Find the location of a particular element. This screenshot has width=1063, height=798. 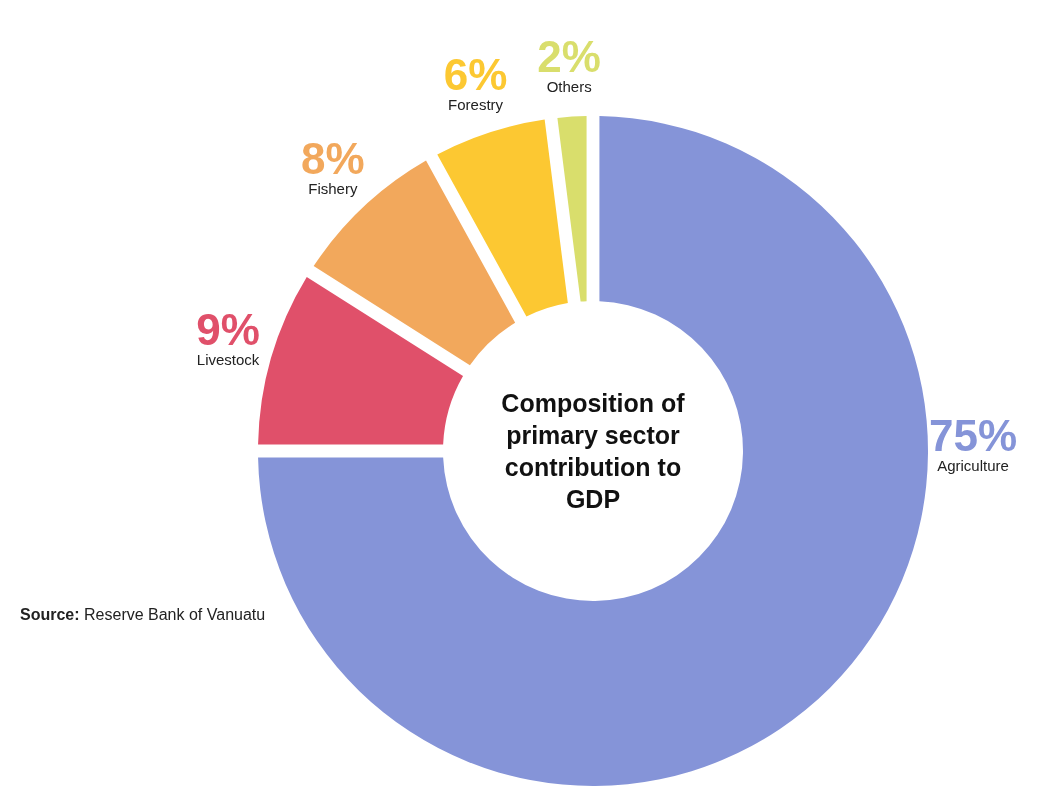

slice-label: Agriculture is located at coordinates (973, 465).